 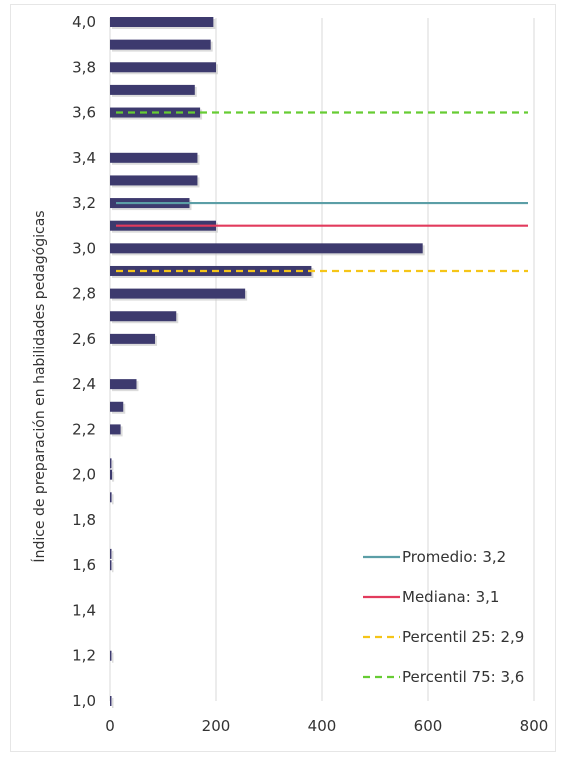 What do you see at coordinates (84, 610) in the screenshot?
I see `y-tick-label: 1,4` at bounding box center [84, 610].